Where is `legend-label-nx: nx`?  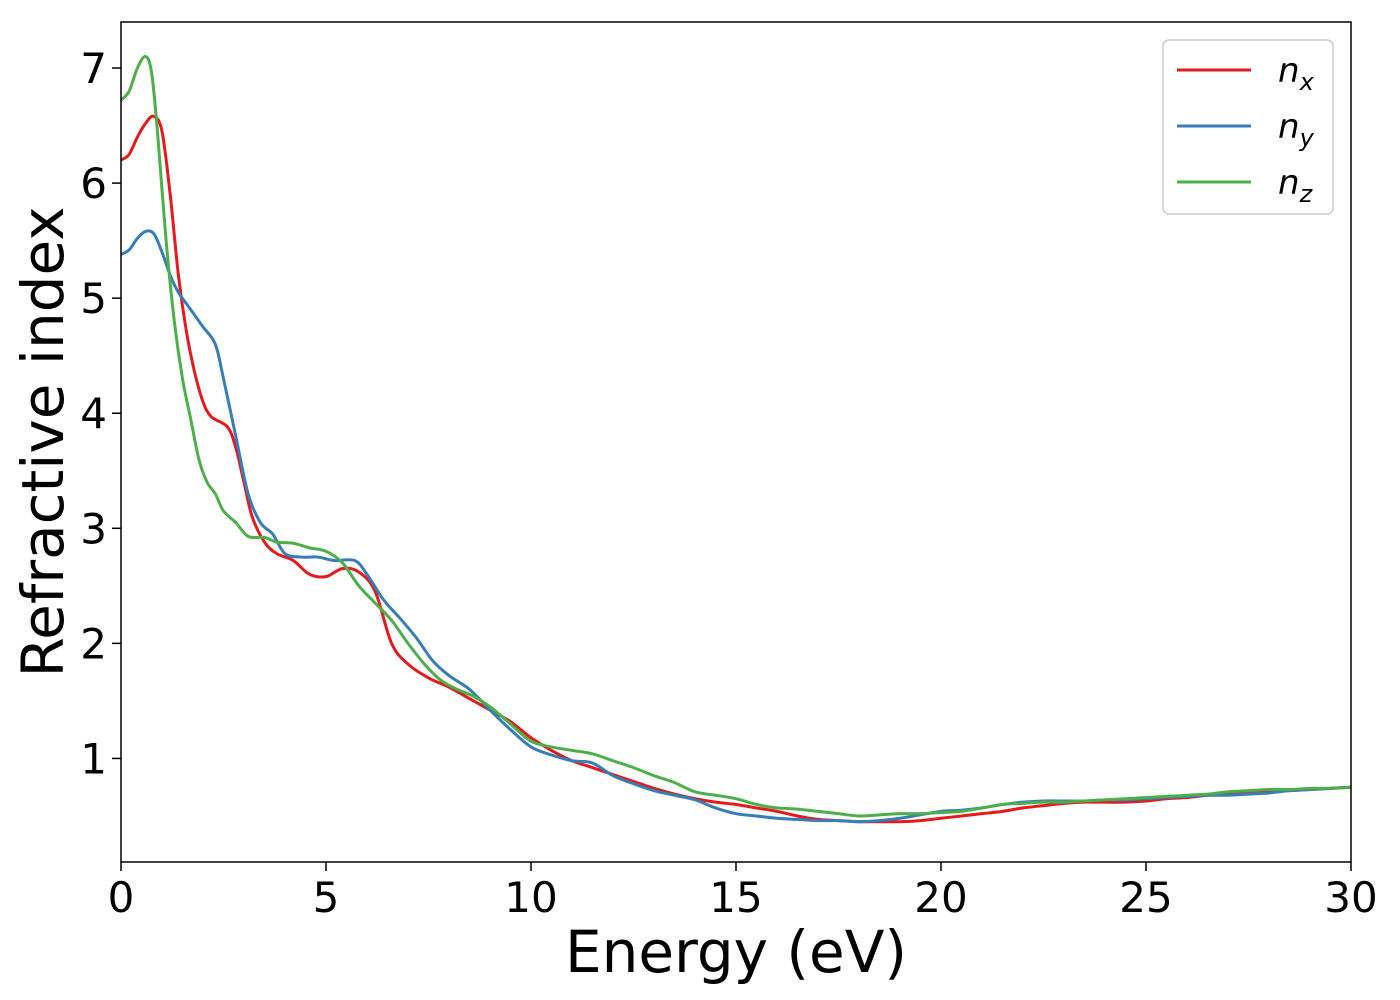
legend-label-nx: nx is located at coordinates (1296, 73).